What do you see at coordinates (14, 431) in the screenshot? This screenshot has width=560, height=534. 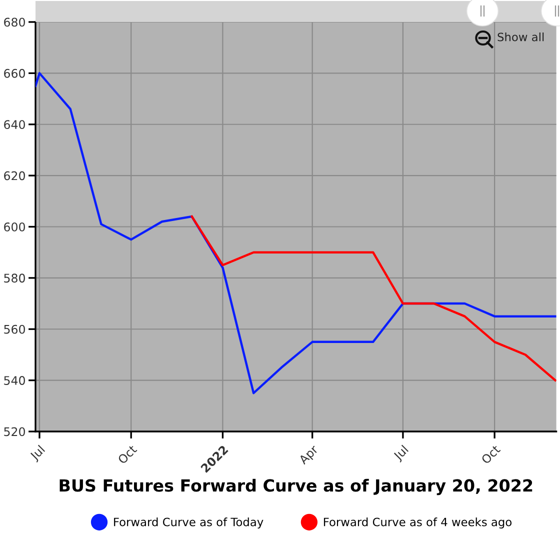 I see `y-tick-label: 520` at bounding box center [14, 431].